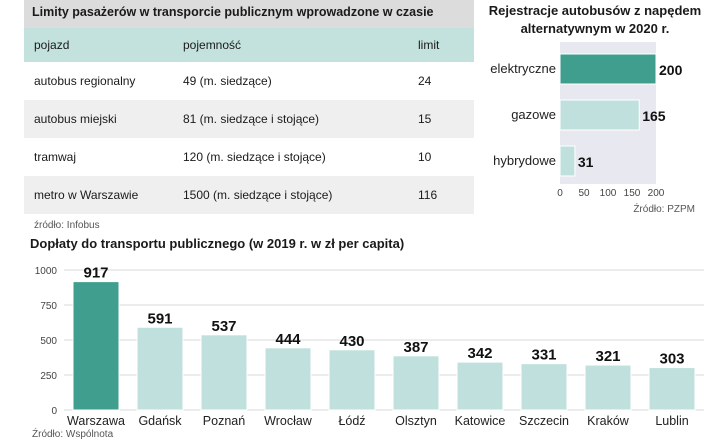 The width and height of the screenshot is (720, 440). I want to click on tick-label: 1000, so click(46, 271).